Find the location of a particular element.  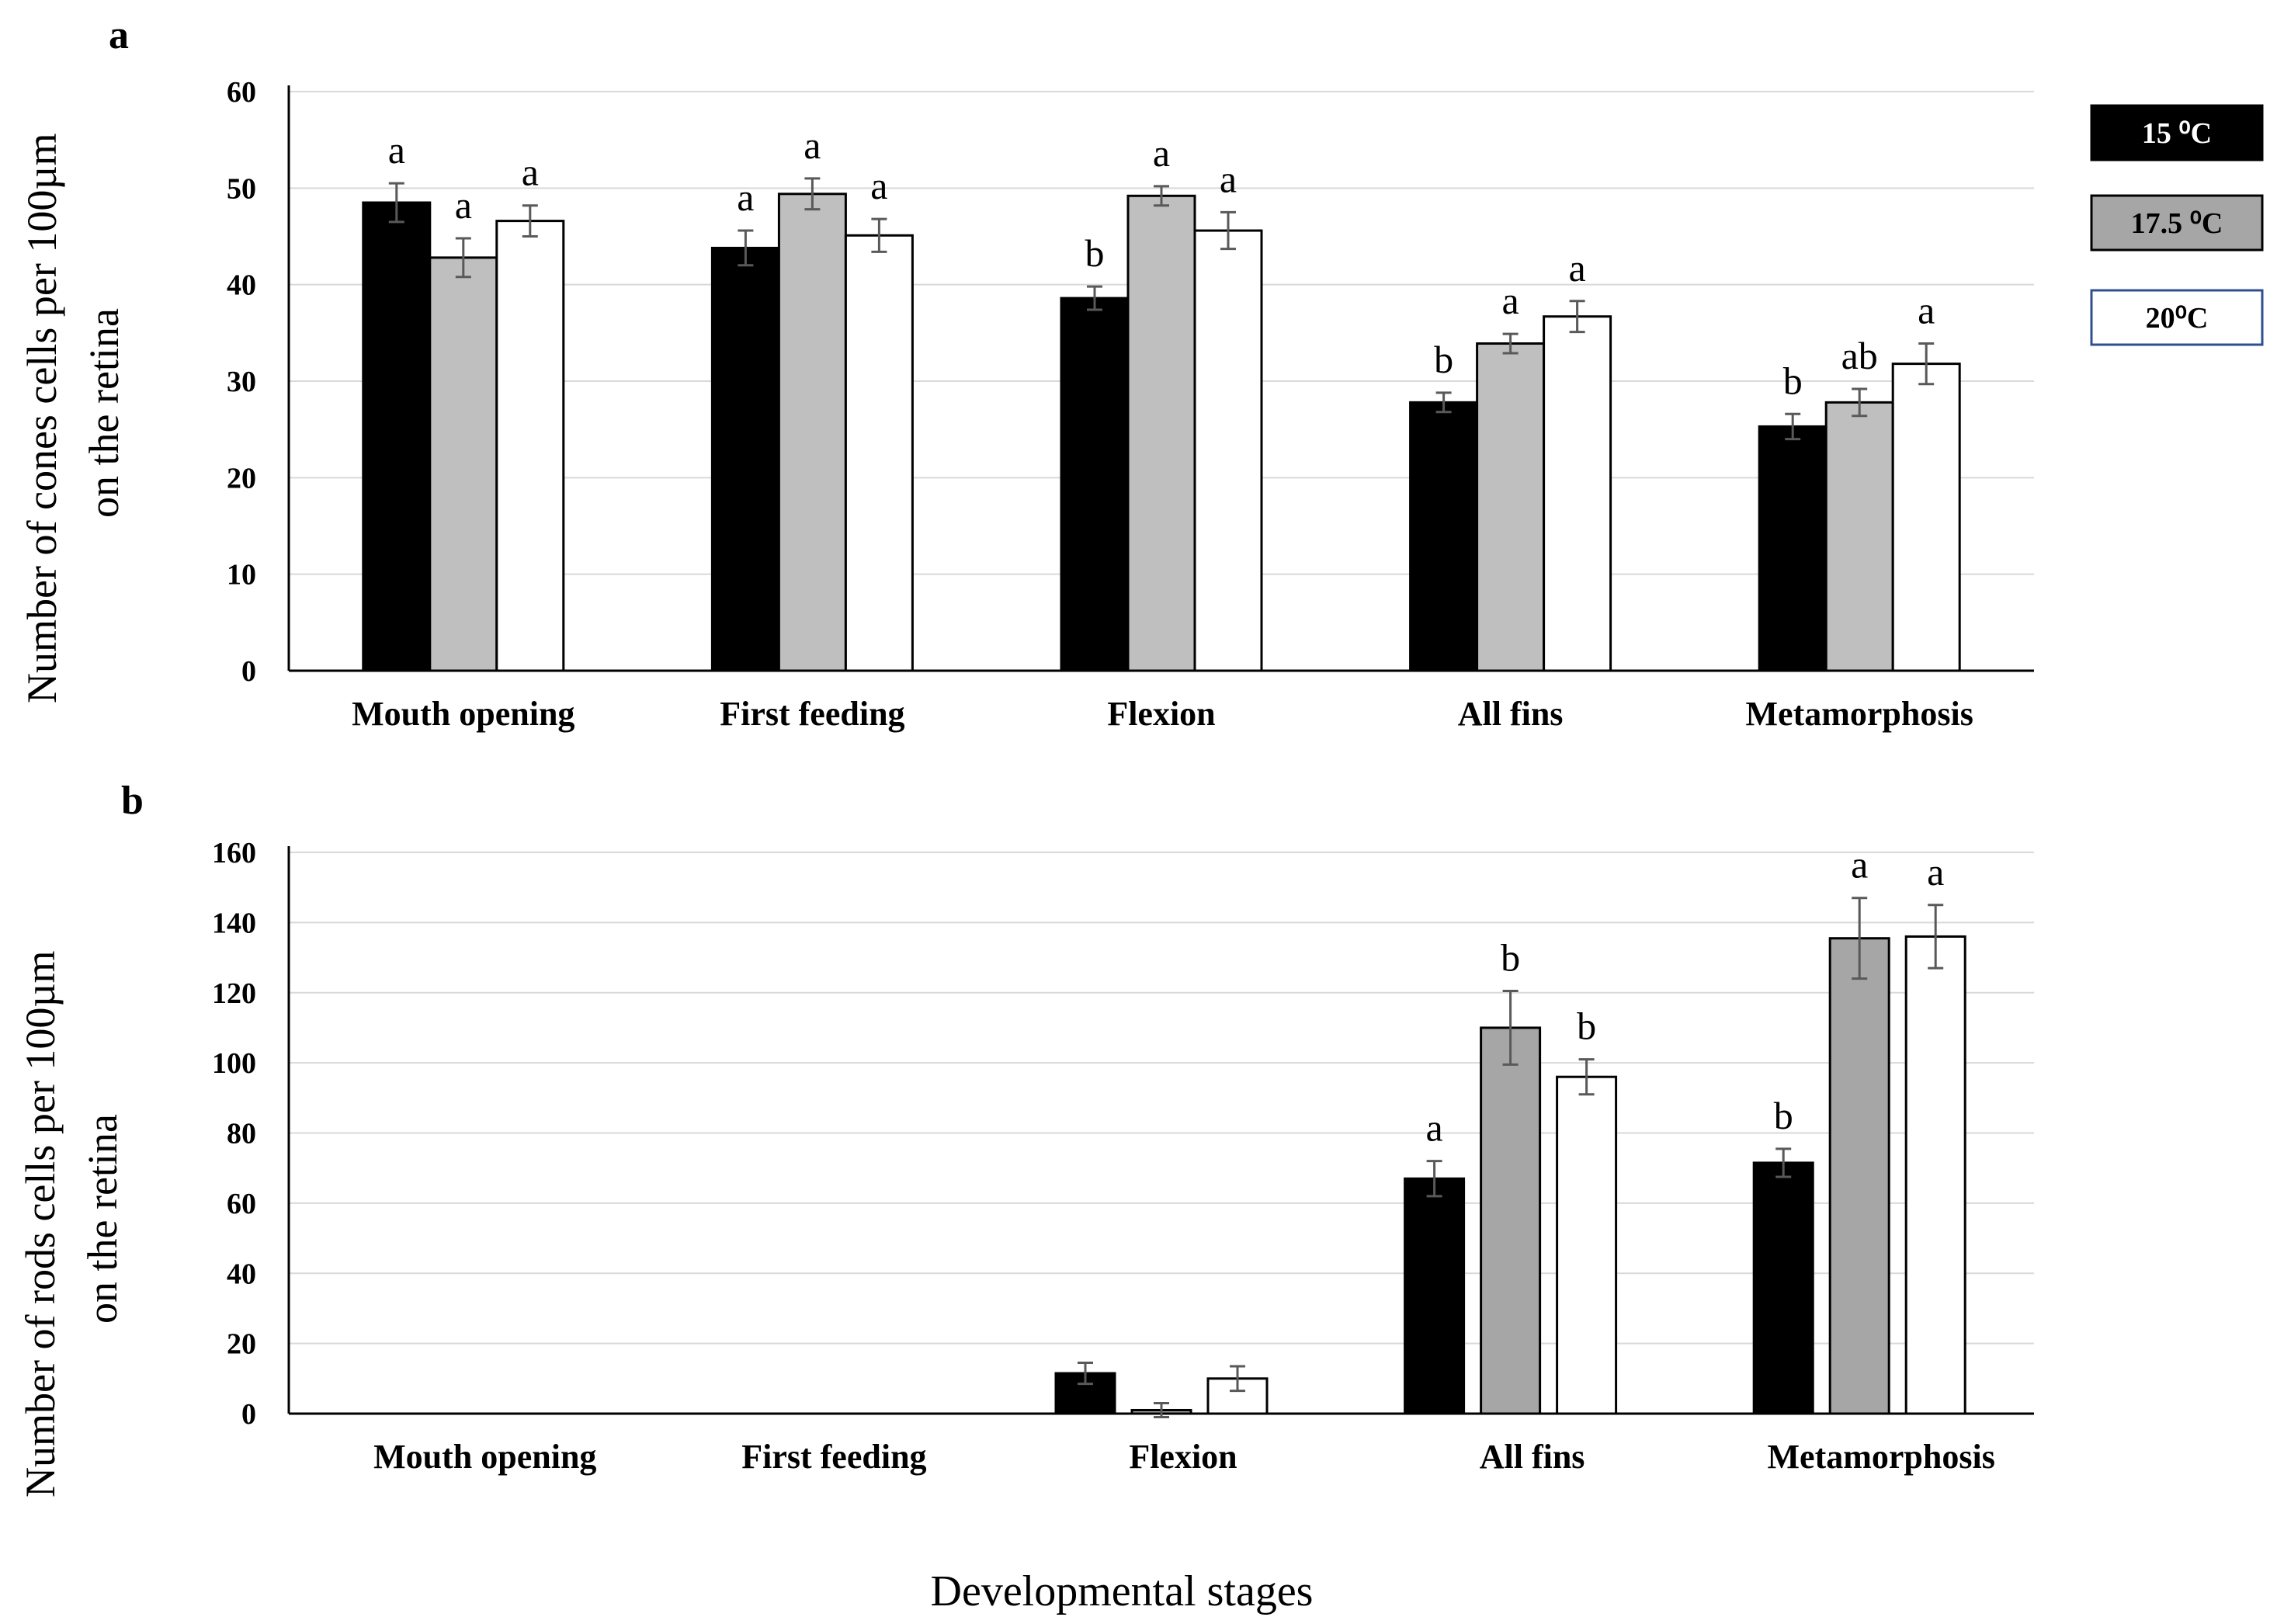

y-axis-title-b-line2: on the retina is located at coordinates (102, 1219).